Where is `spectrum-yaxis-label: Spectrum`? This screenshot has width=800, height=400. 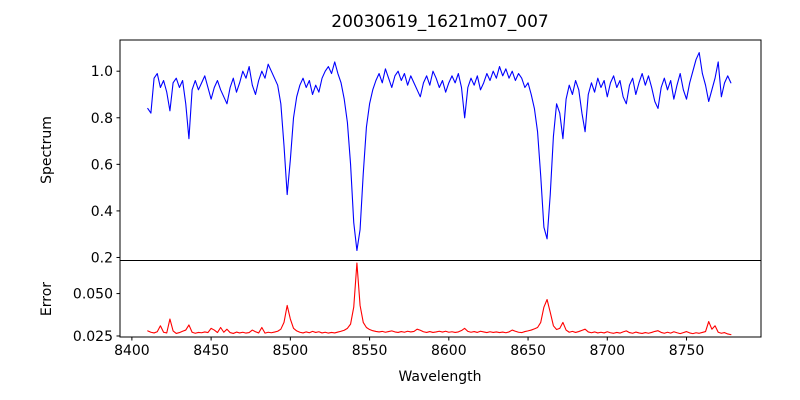
spectrum-yaxis-label: Spectrum is located at coordinates (47, 150).